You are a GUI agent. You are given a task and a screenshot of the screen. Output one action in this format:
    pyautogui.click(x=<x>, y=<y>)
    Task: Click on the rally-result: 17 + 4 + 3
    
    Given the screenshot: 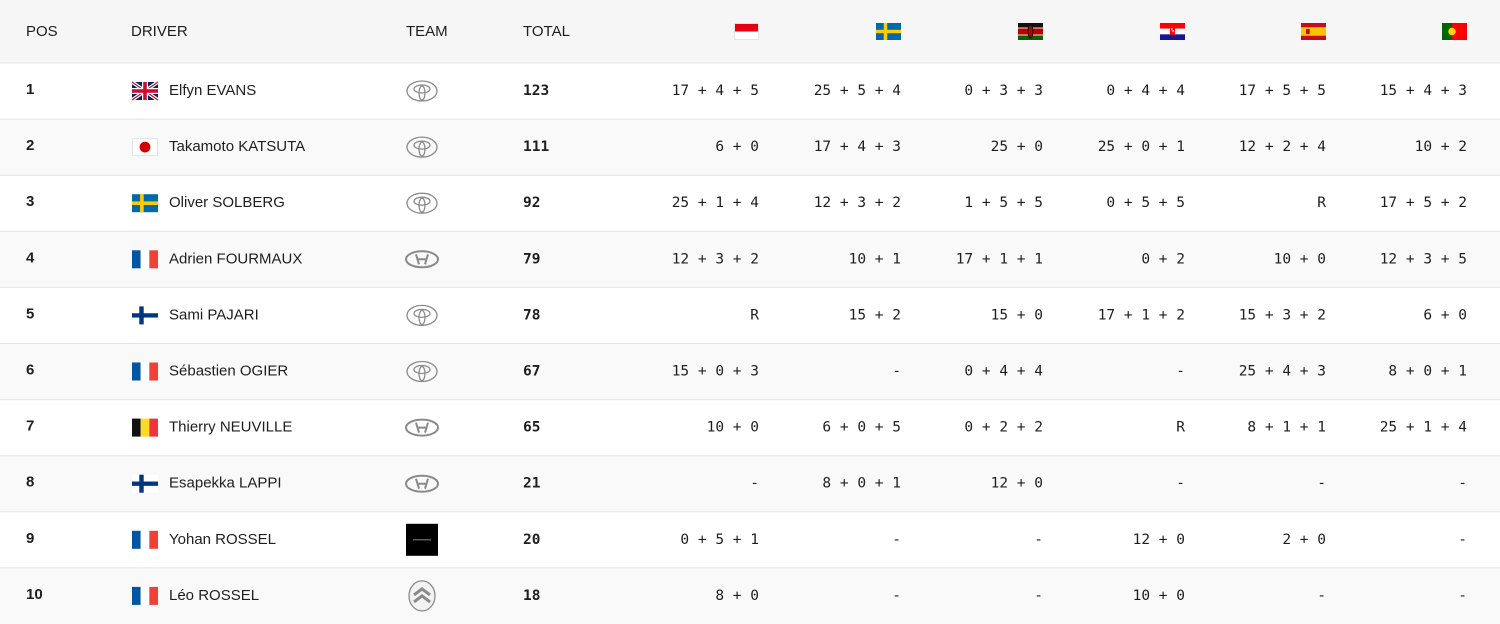 What is the action you would take?
    pyautogui.click(x=857, y=147)
    